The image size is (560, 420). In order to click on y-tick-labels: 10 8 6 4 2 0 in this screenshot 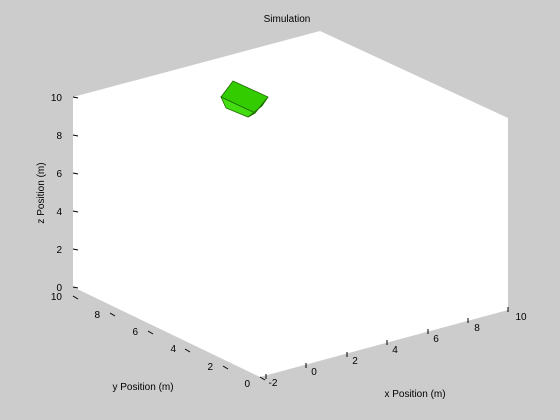, I will do `click(151, 341)`.